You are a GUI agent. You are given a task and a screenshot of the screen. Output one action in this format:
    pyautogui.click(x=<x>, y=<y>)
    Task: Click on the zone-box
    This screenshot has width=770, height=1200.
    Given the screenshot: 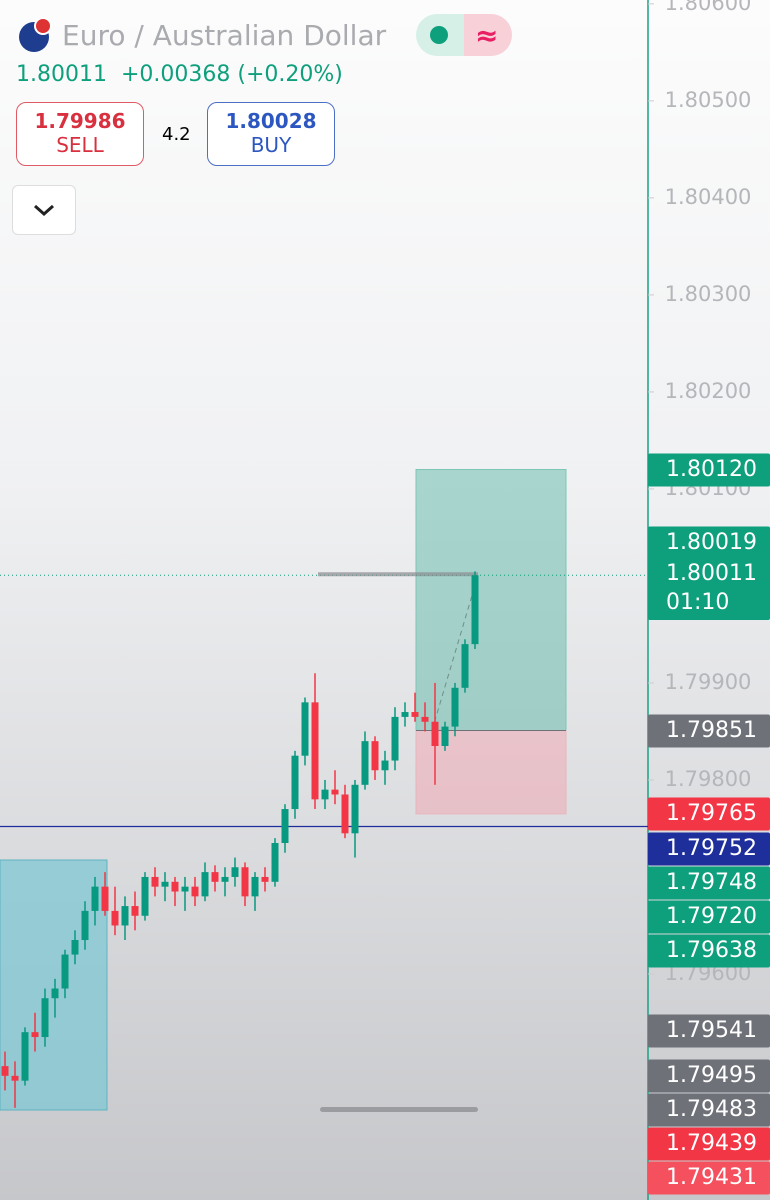 What is the action you would take?
    pyautogui.click(x=54, y=985)
    